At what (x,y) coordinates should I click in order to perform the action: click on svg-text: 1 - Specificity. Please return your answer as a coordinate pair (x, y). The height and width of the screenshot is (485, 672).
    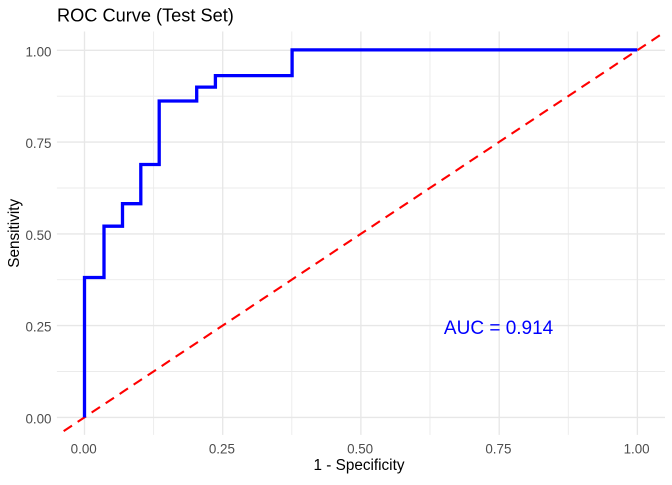
    Looking at the image, I should click on (359, 465).